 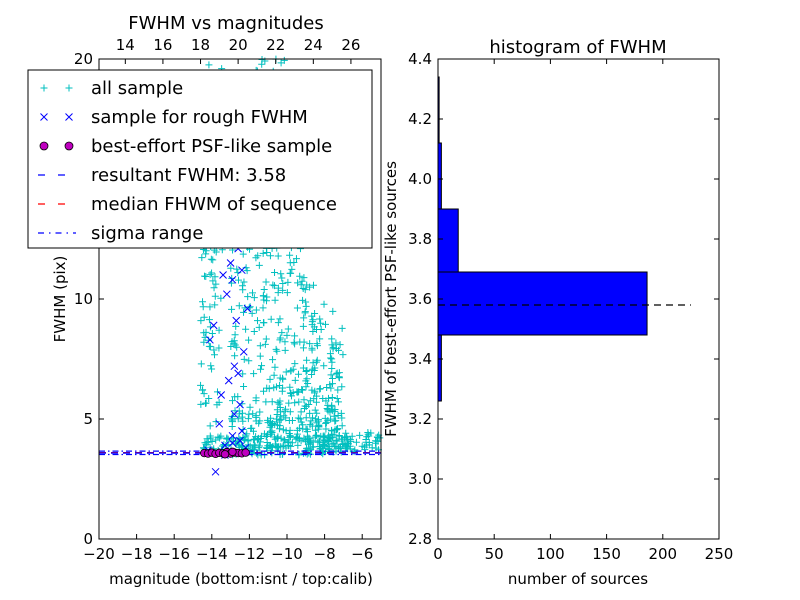 What do you see at coordinates (211, 146) in the screenshot?
I see `legend-label: best-effort PSF-like sample` at bounding box center [211, 146].